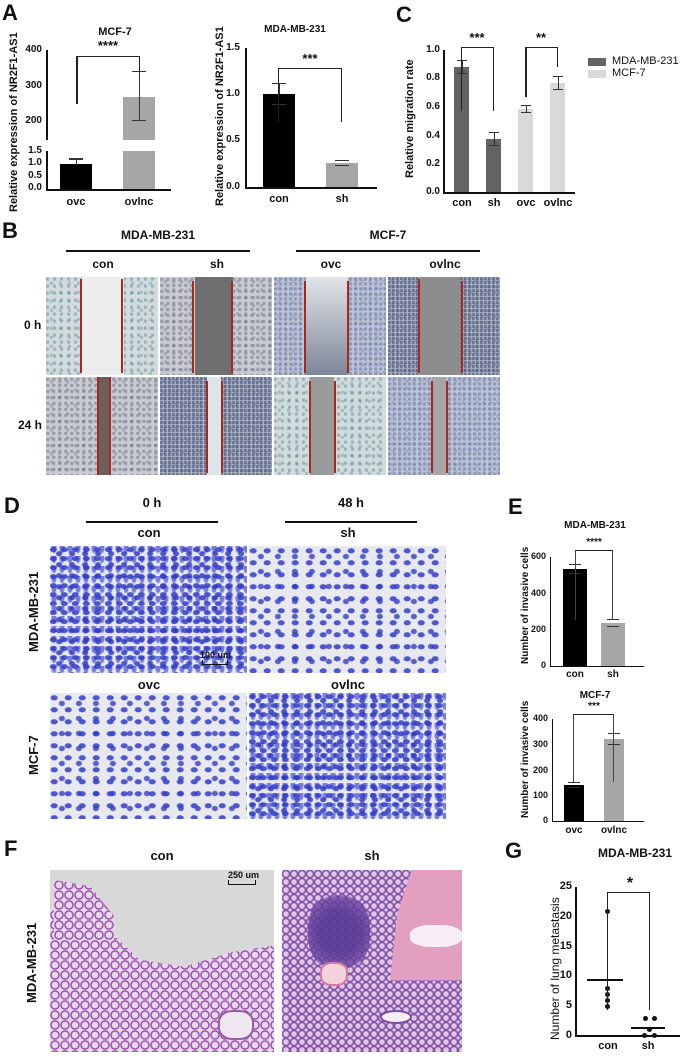  I want to click on group-header: MCF-7, so click(388, 235).